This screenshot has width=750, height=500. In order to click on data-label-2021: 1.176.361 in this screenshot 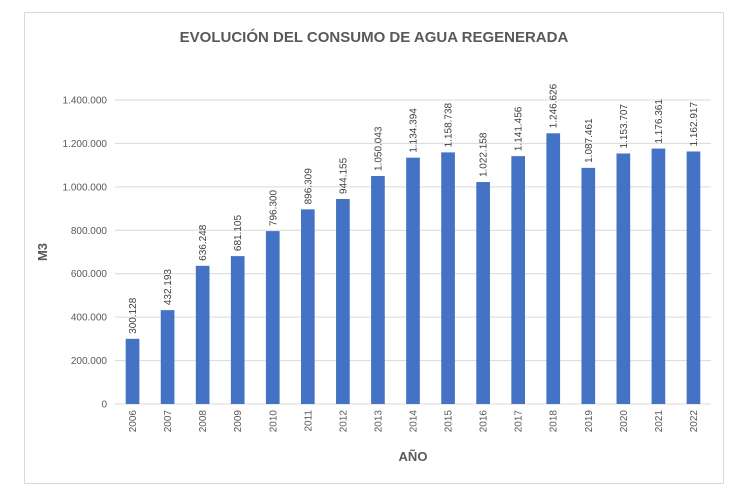, I will do `click(659, 121)`.